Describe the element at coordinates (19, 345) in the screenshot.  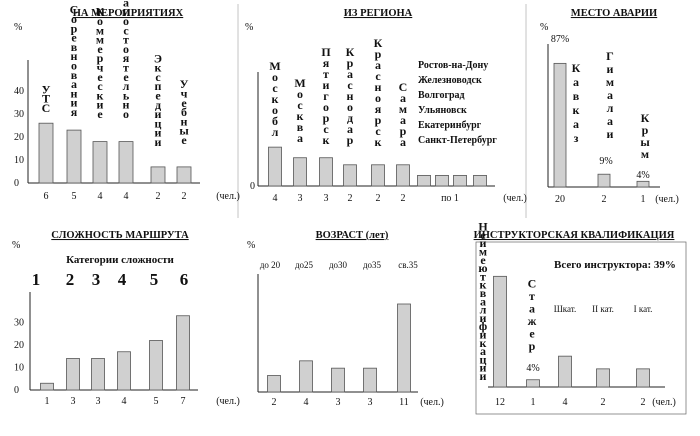
I see `y-tick-label: 20` at that location.